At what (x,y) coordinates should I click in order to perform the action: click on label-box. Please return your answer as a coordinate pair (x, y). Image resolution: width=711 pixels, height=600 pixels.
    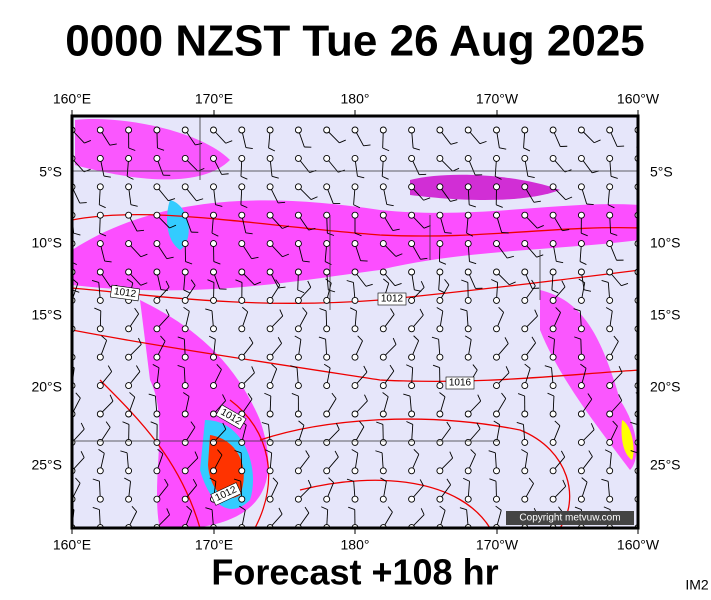
    Looking at the image, I should click on (392, 299).